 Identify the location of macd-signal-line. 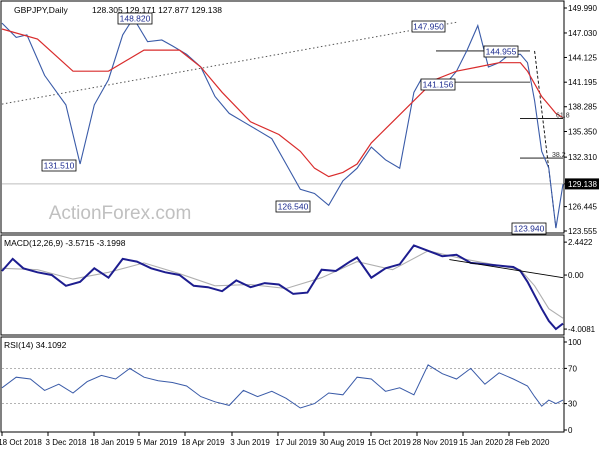
(282, 284).